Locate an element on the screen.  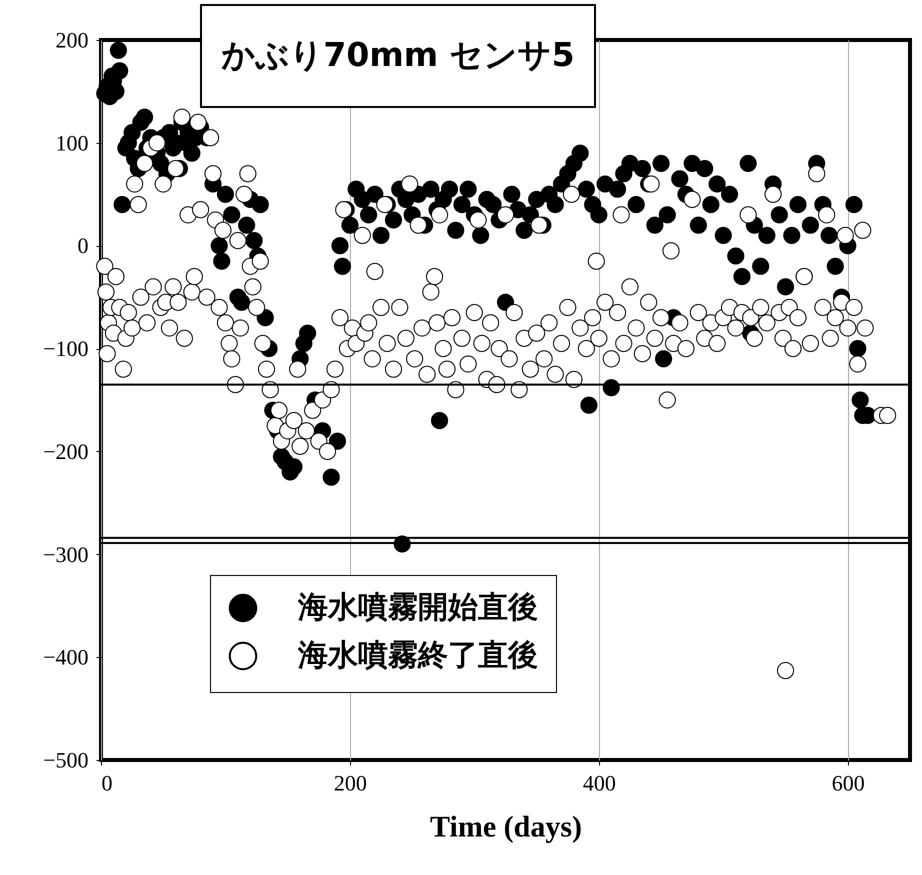
x-tick-label: 600 is located at coordinates (848, 783).